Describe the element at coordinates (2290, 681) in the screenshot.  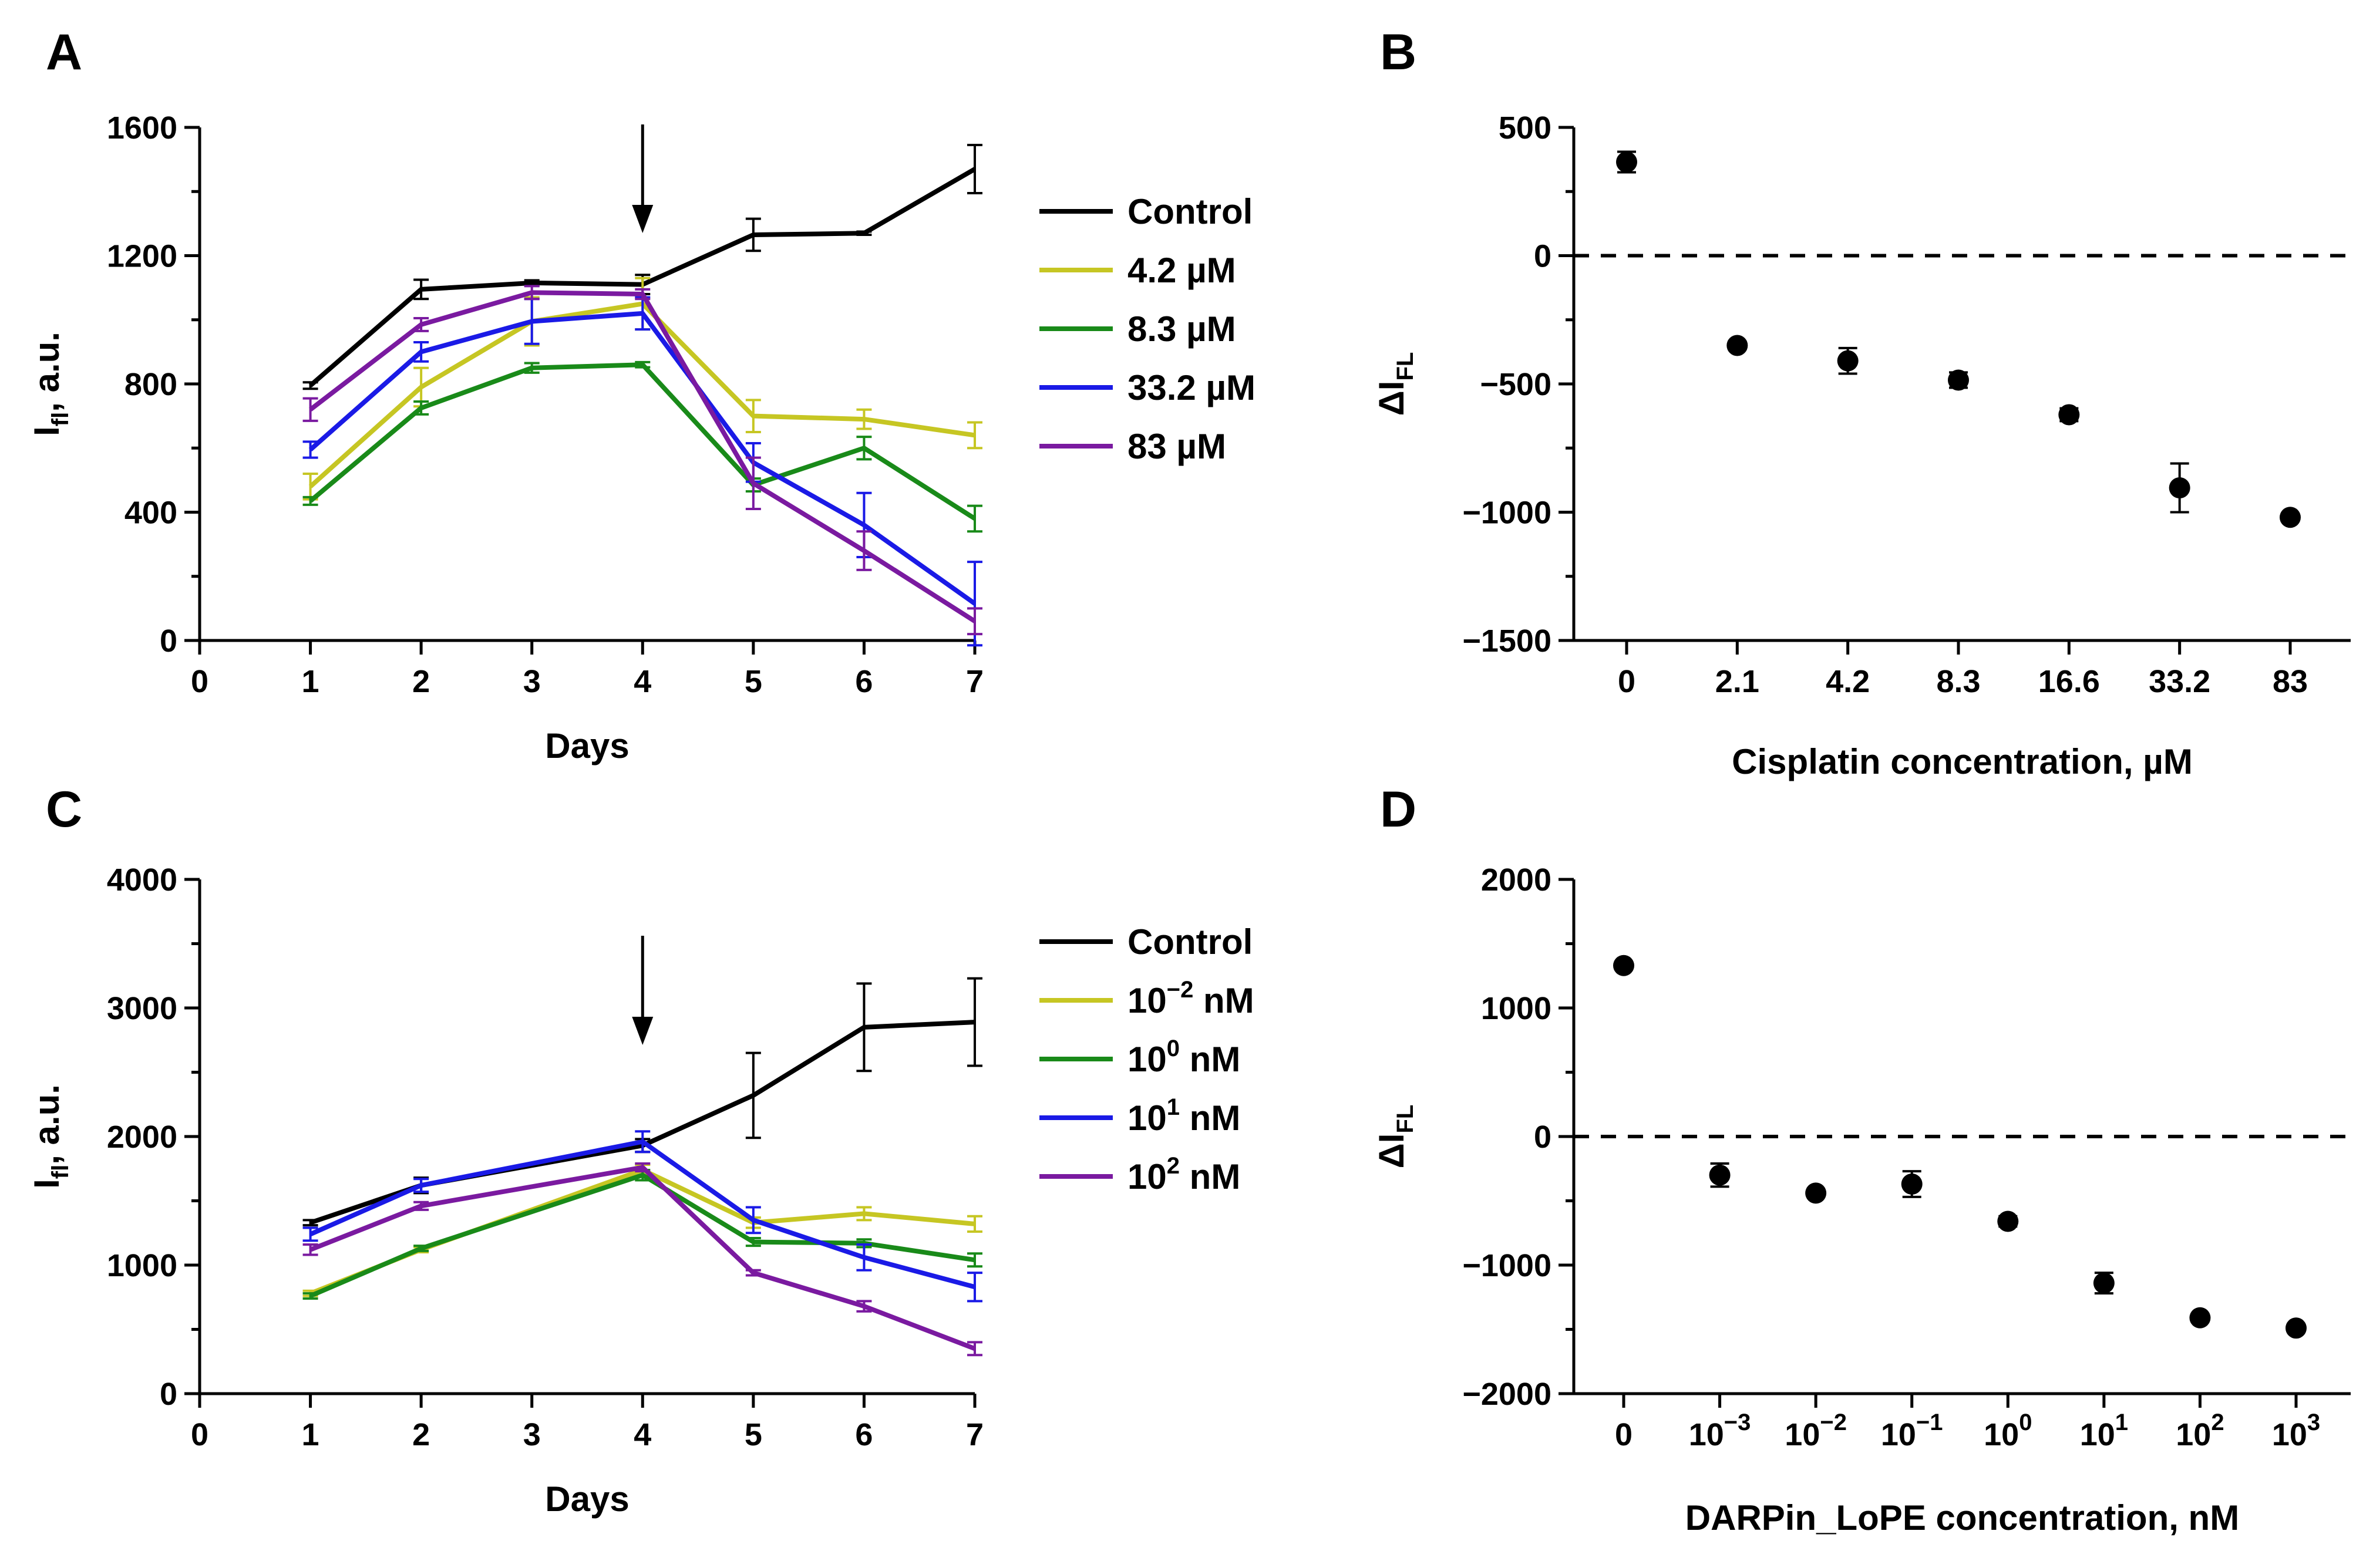
I see `x-tick-label: 83` at that location.